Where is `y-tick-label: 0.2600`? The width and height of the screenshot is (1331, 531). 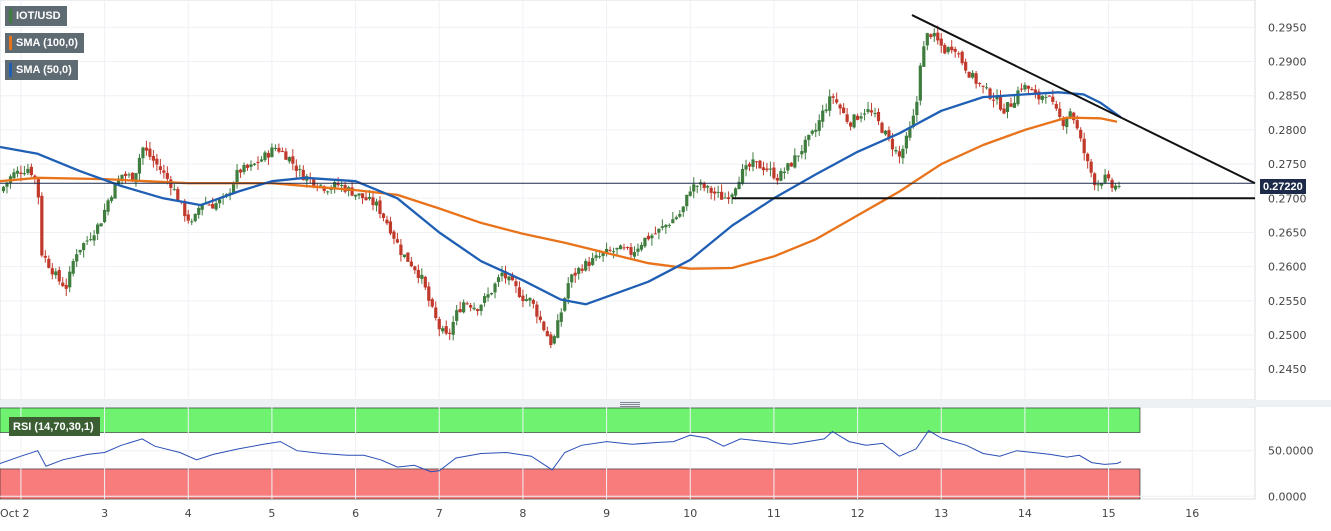 y-tick-label: 0.2600 is located at coordinates (1287, 267).